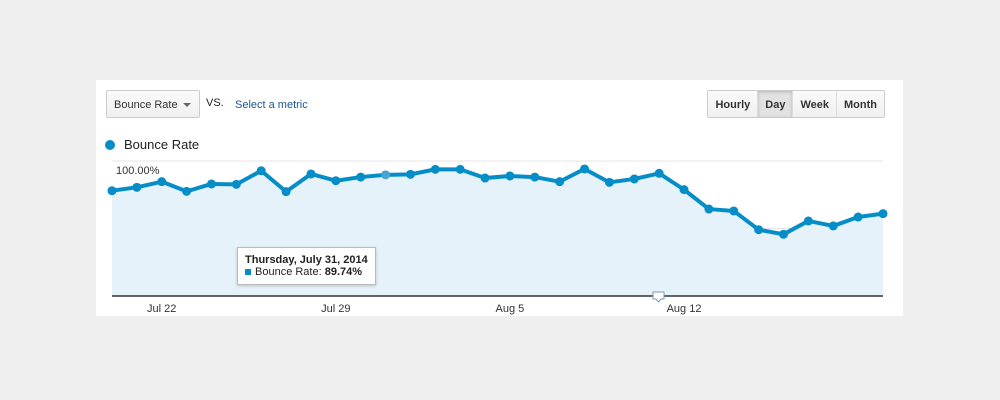  Describe the element at coordinates (146, 105) in the screenshot. I see `metric-select-value: Bounce Rate` at that location.